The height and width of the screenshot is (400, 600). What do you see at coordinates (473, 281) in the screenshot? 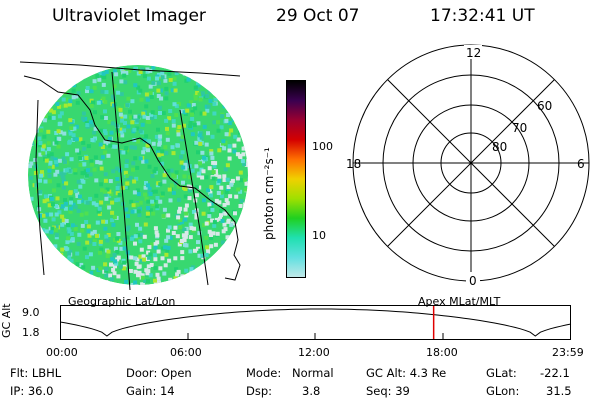
I see `mlt-label-0: 0` at bounding box center [473, 281].